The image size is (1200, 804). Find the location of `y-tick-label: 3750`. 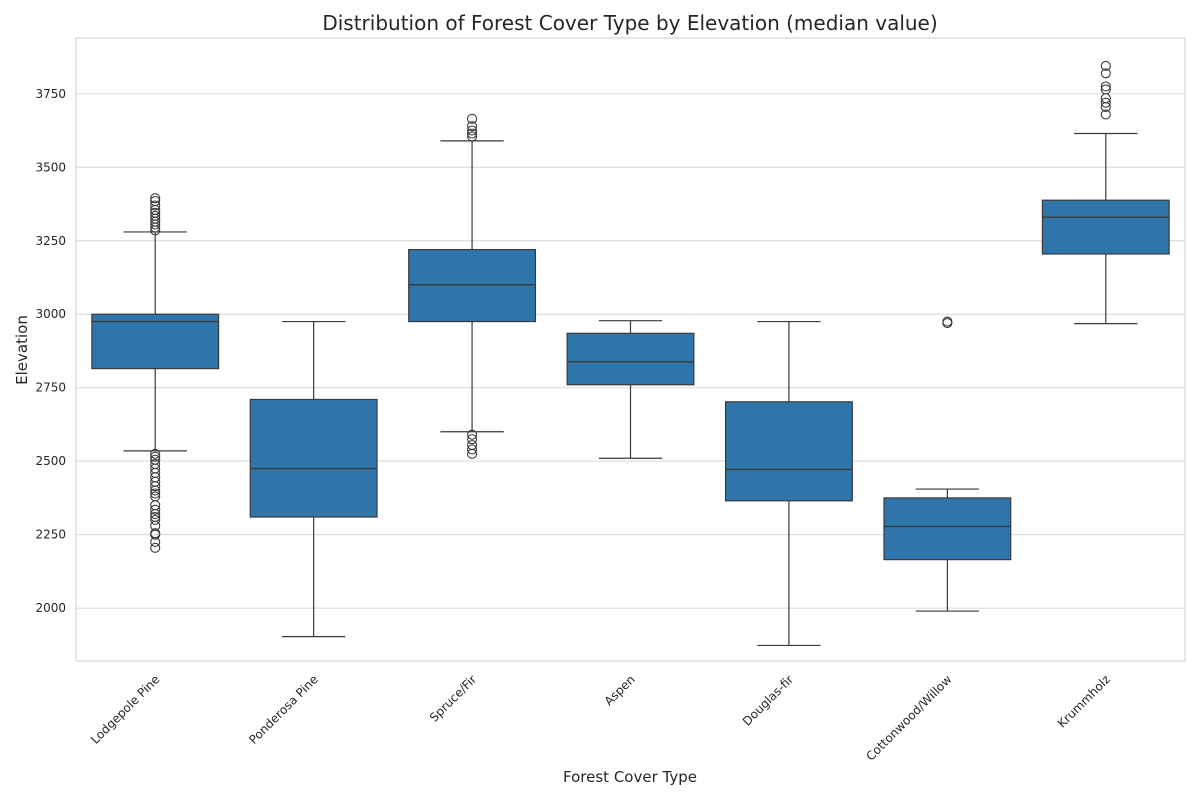

y-tick-label: 3750 is located at coordinates (50, 94).